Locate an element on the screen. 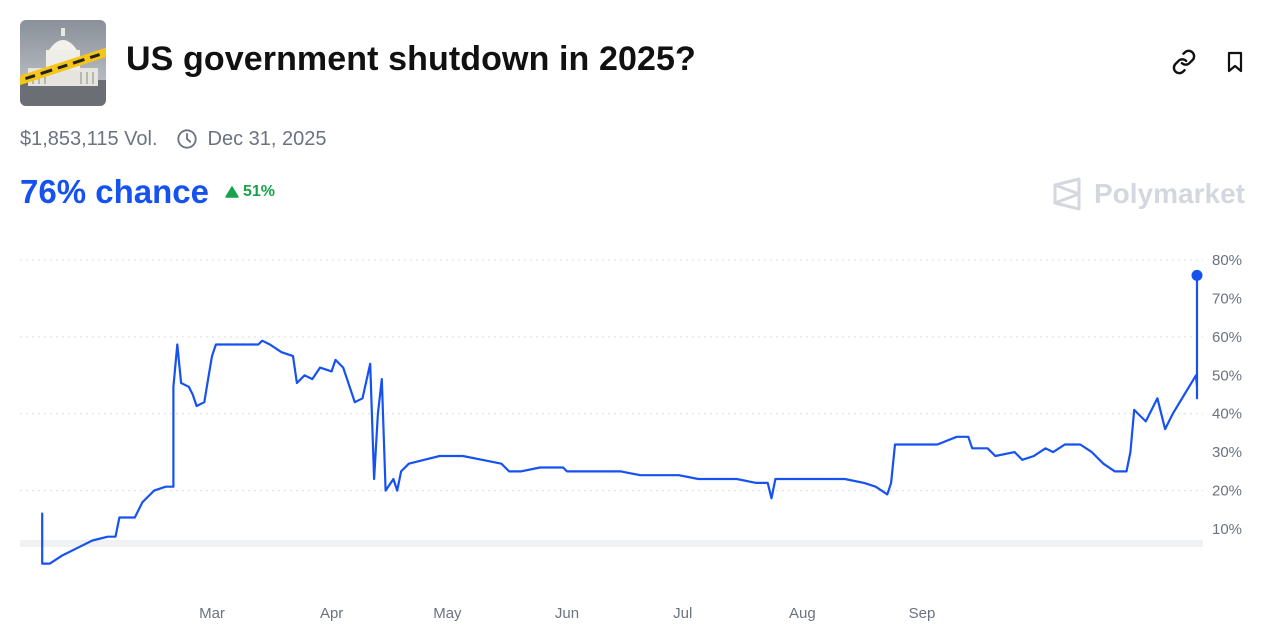 This screenshot has height=630, width=1280. odds-summary: 76% chance 51% is located at coordinates (147, 192).